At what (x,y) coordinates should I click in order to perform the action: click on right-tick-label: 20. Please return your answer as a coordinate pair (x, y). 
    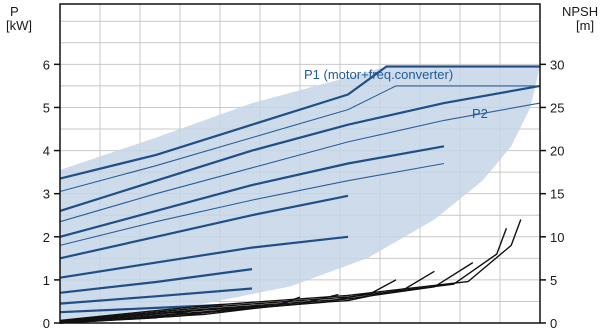
    Looking at the image, I should click on (557, 151).